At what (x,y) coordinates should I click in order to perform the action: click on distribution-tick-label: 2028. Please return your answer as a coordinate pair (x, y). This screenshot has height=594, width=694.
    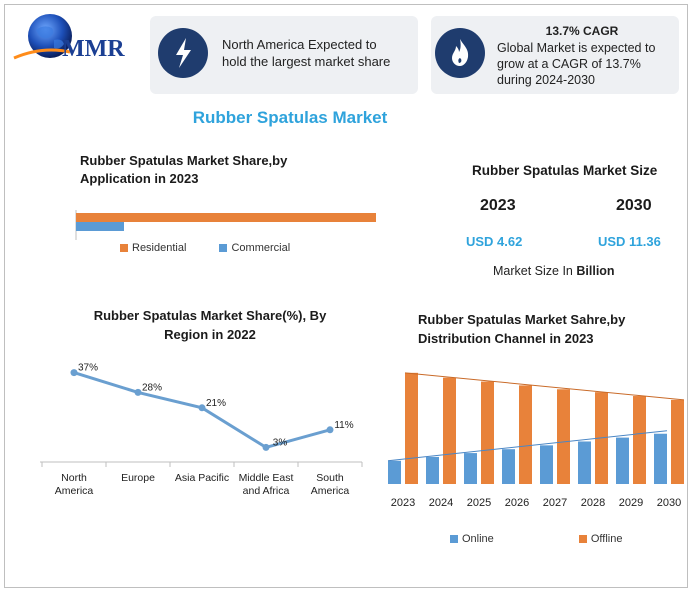
    Looking at the image, I should click on (593, 503).